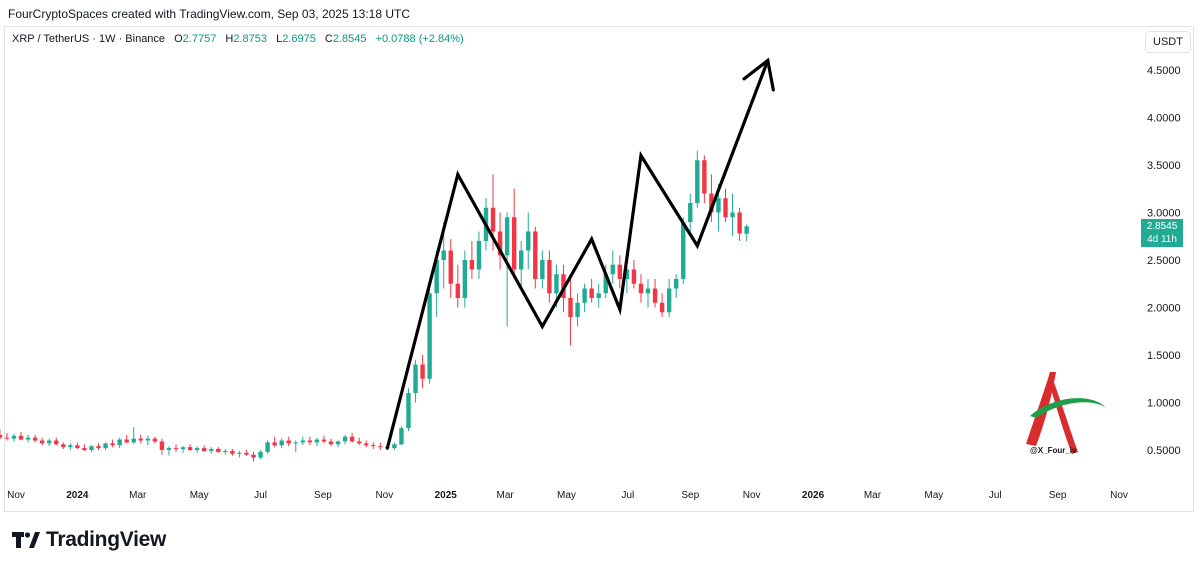 The height and width of the screenshot is (567, 1200). I want to click on symbol-label: XRP / TetherUS · 1W · Binance, so click(89, 39).